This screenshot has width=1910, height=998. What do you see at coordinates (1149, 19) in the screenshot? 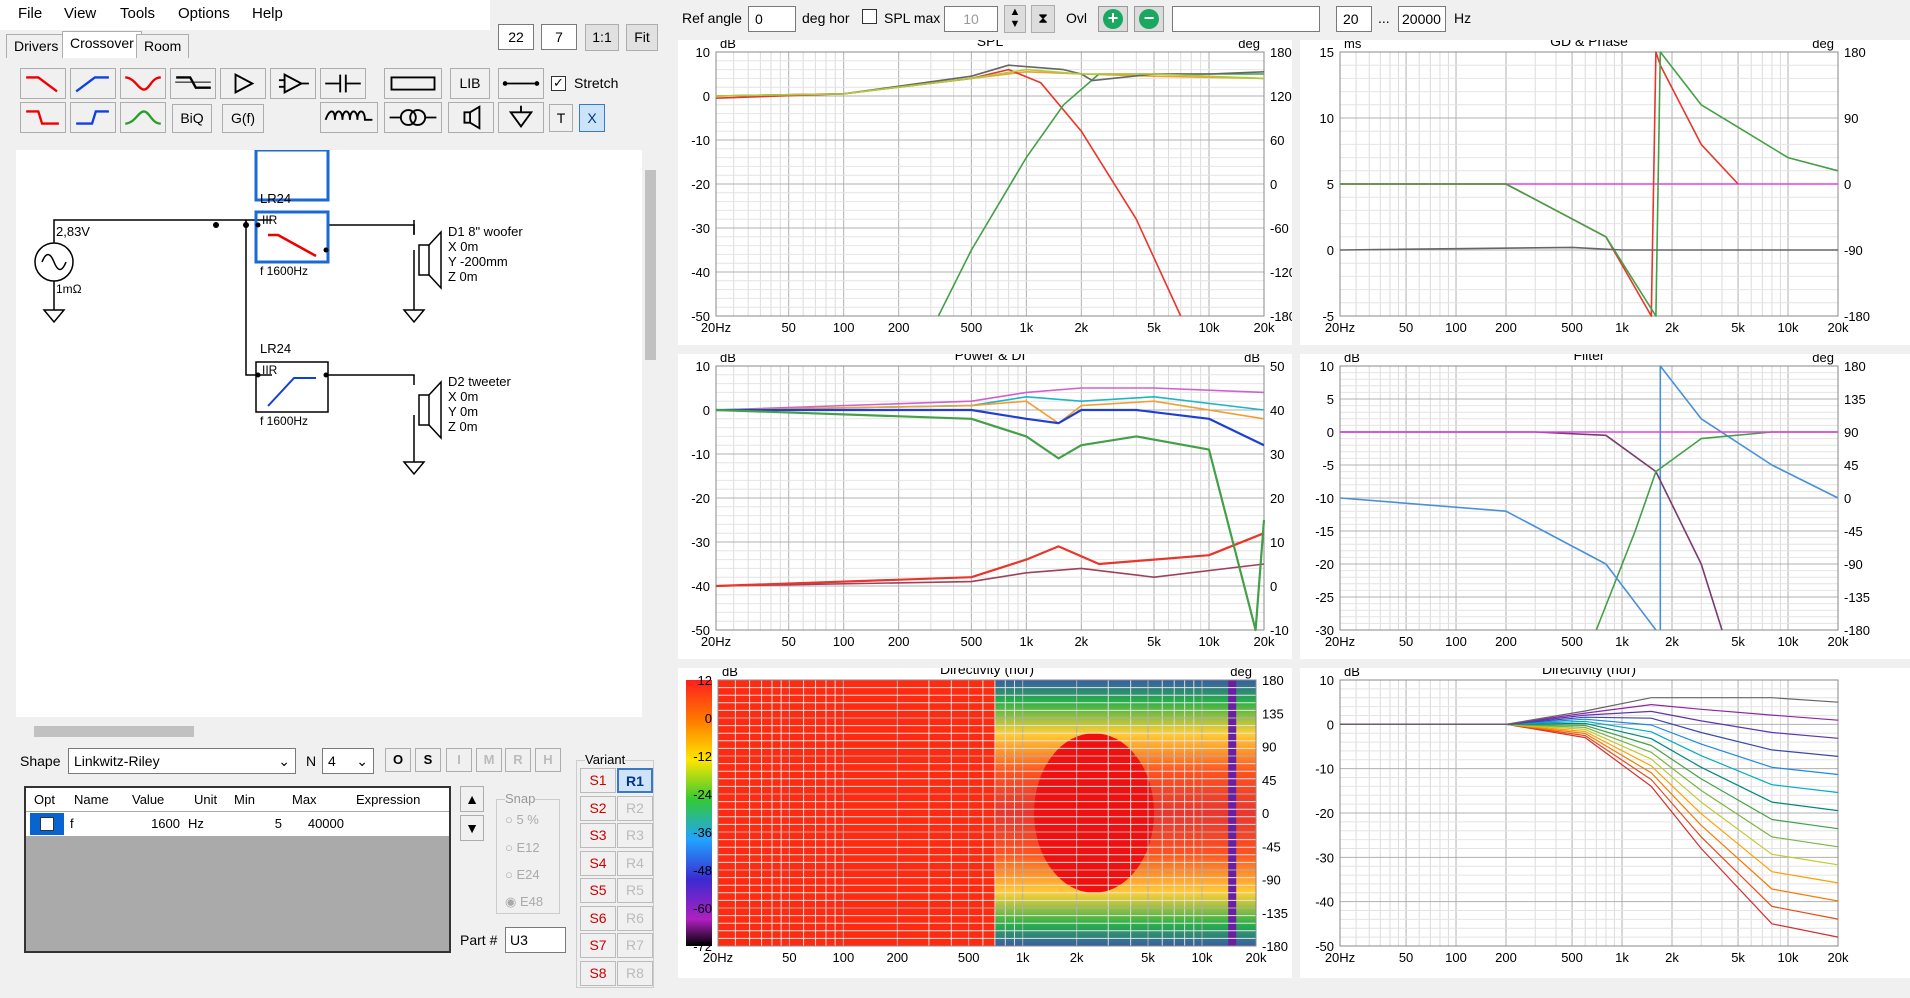
I see `remove-overlay-button: −` at bounding box center [1149, 19].